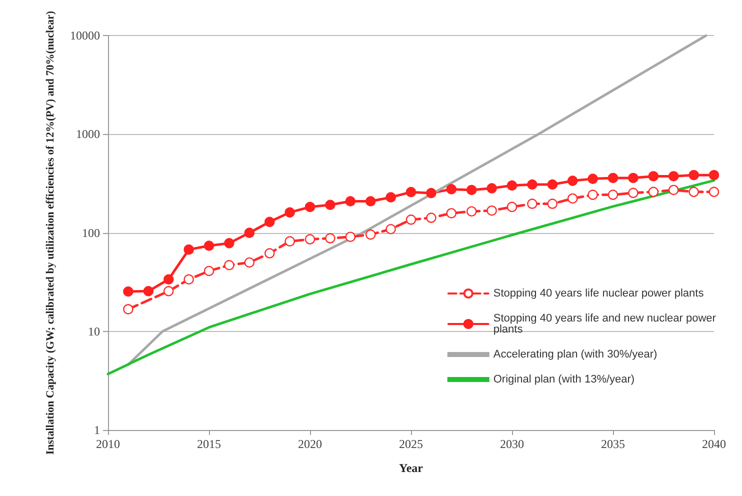  I want to click on x-tick-label: 2010, so click(108, 444).